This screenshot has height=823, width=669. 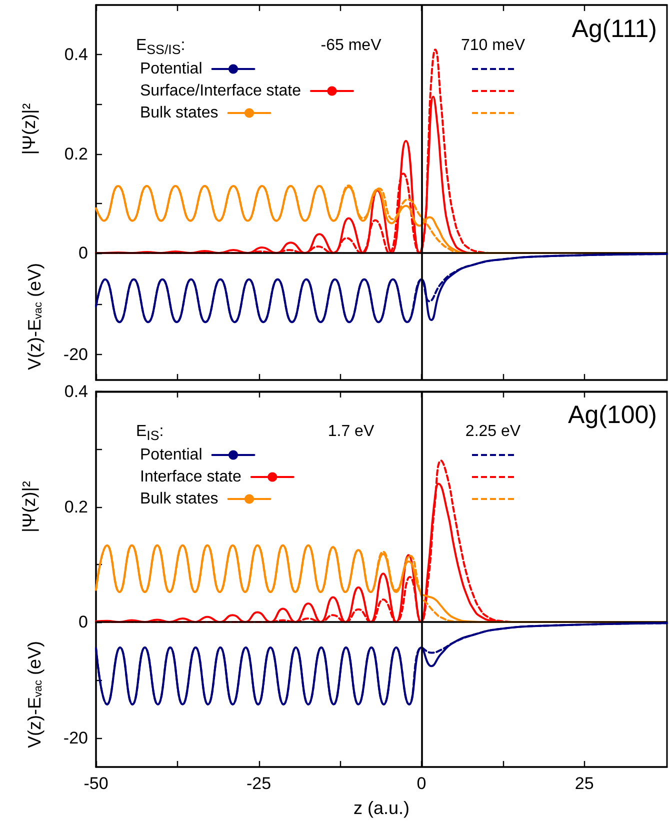 What do you see at coordinates (150, 433) in the screenshot?
I see `legend-title: E$_{IS}$:` at bounding box center [150, 433].